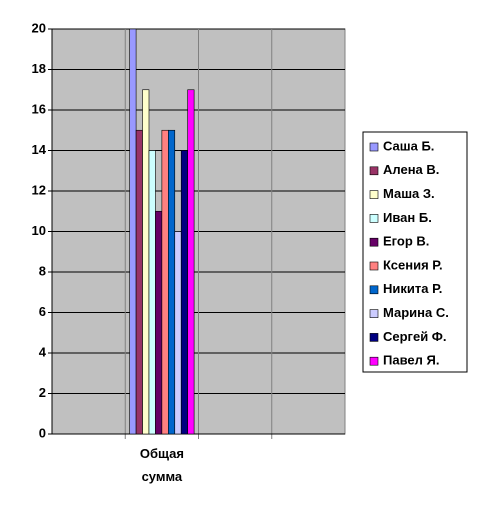 This screenshot has height=505, width=479. What do you see at coordinates (39, 108) in the screenshot?
I see `y-tick-label: 16` at bounding box center [39, 108].